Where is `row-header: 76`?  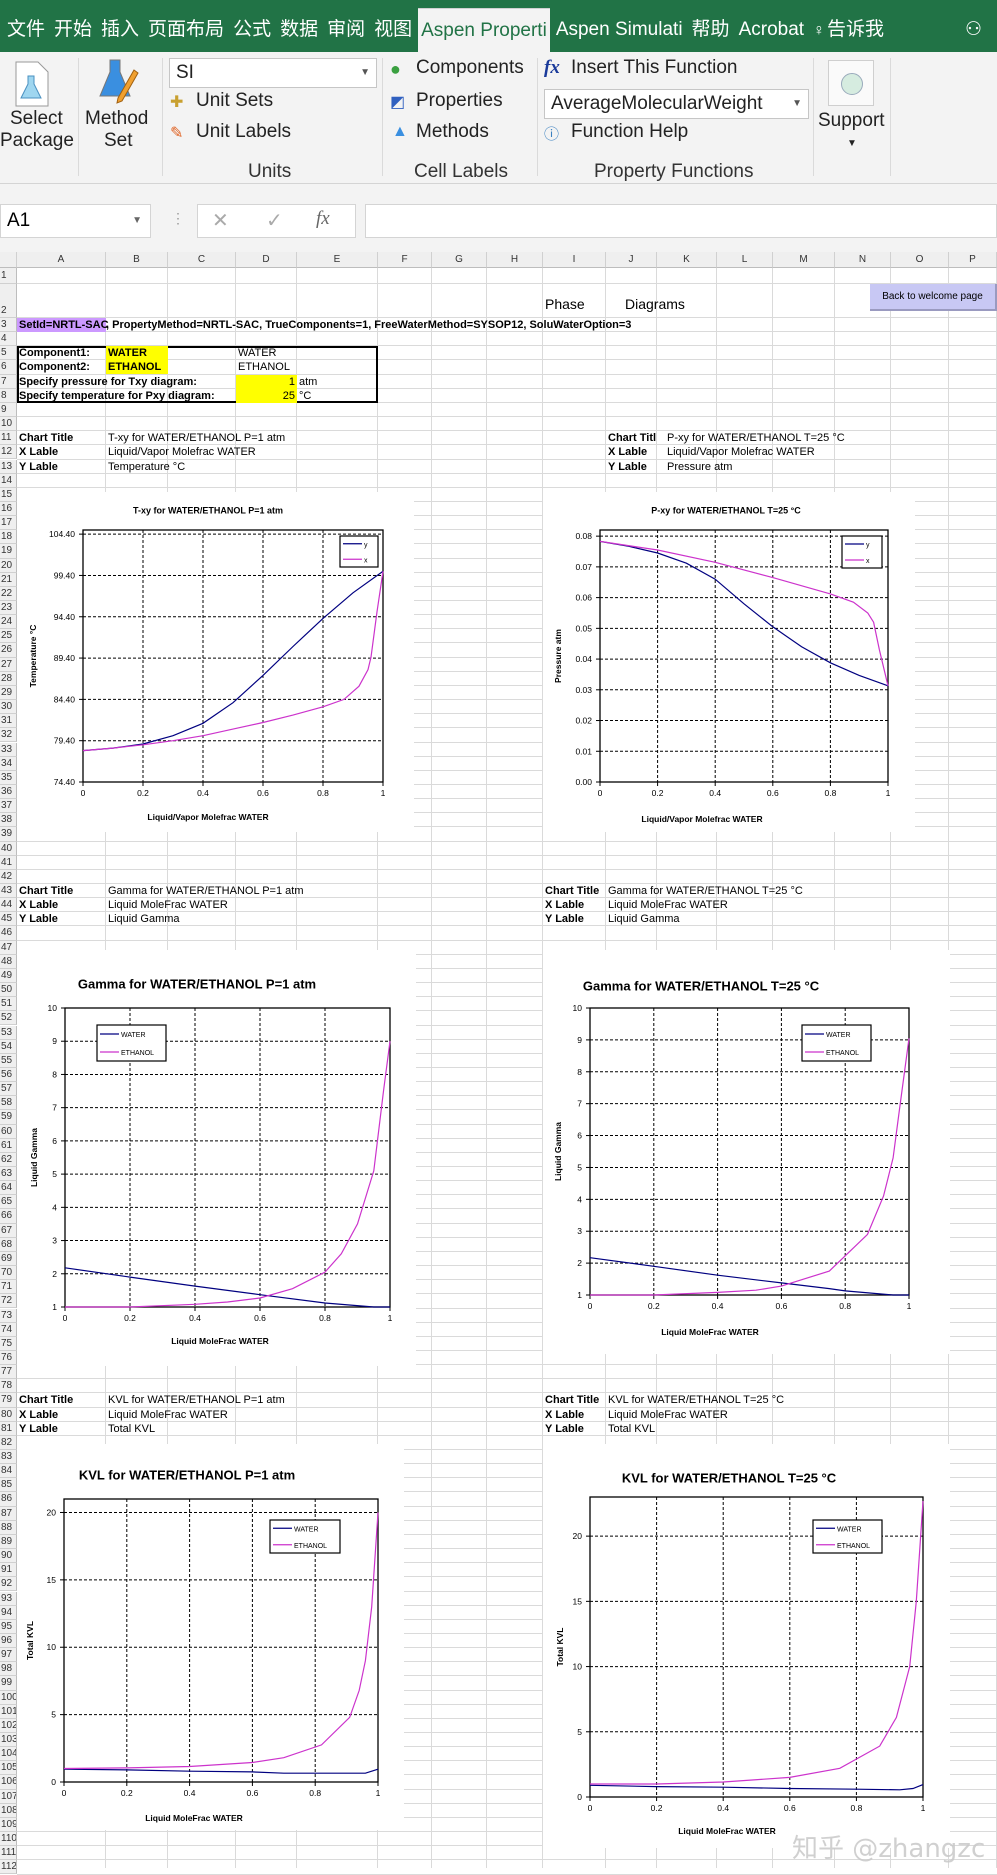 row-header: 76 is located at coordinates (8, 1358).